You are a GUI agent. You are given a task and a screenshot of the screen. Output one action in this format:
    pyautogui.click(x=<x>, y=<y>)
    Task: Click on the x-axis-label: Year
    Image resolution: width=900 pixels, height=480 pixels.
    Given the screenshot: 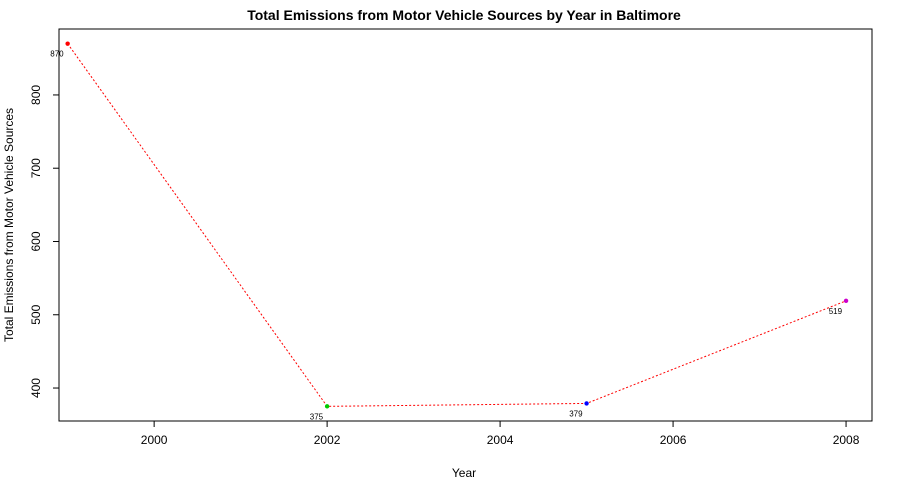 What is the action you would take?
    pyautogui.click(x=464, y=473)
    